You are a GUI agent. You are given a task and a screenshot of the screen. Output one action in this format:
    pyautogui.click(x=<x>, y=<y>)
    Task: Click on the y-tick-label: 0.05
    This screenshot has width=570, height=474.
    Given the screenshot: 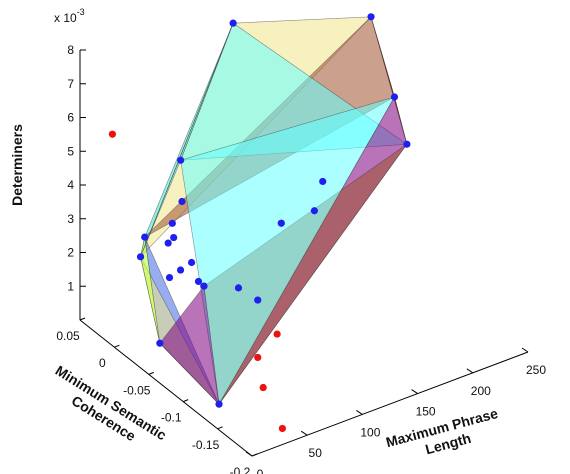 What is the action you would take?
    pyautogui.click(x=68, y=336)
    